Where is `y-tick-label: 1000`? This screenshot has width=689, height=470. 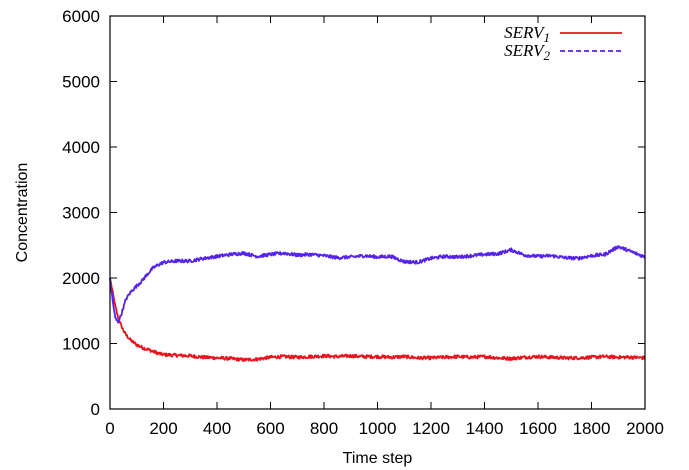
y-tick-label: 1000 is located at coordinates (81, 344).